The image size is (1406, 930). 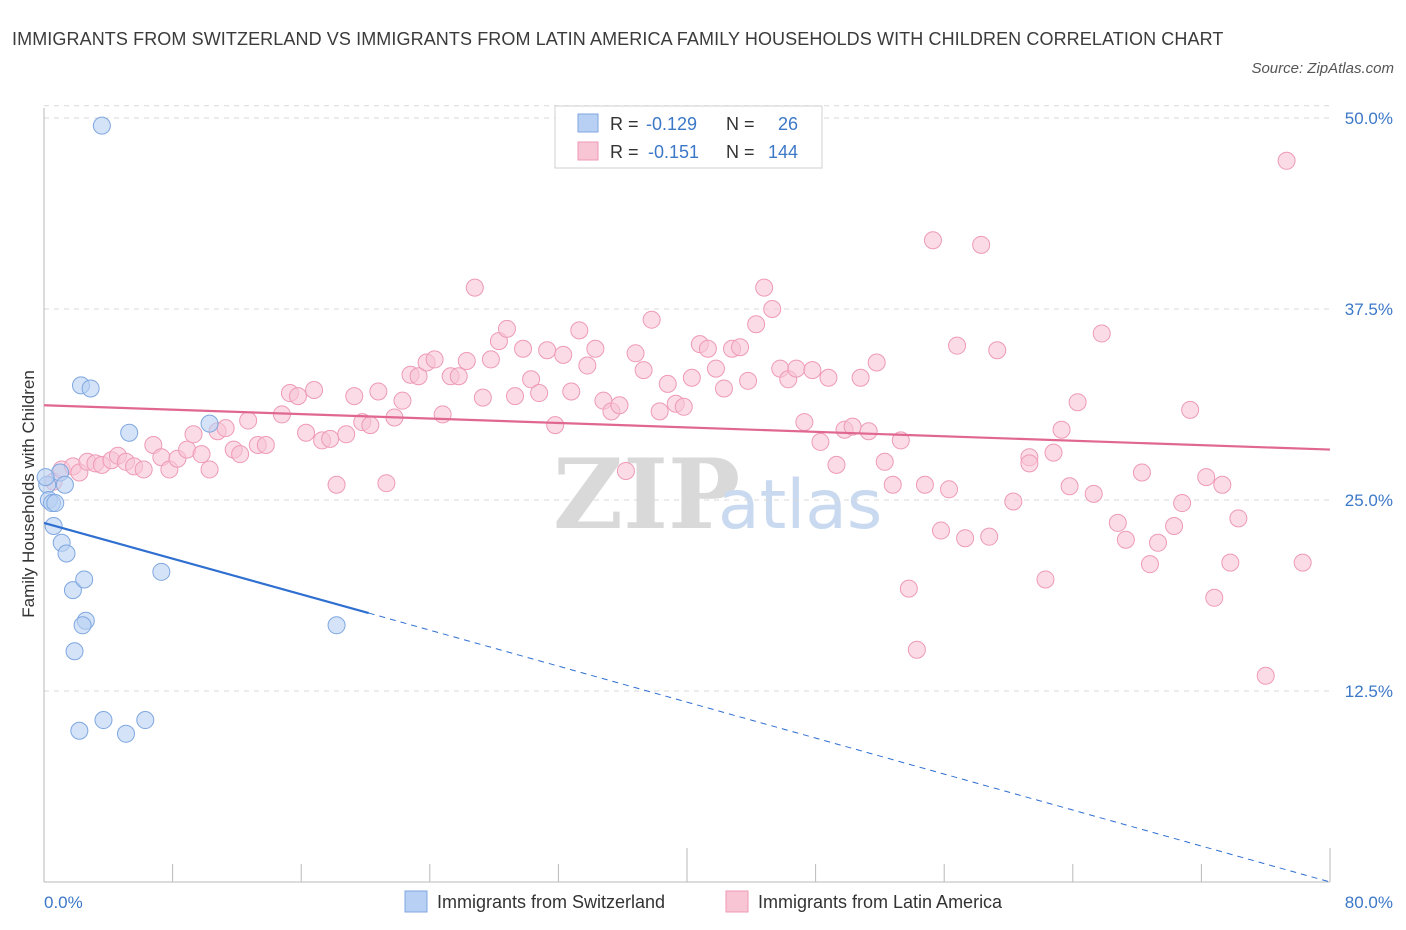 I want to click on legend-label-latin-america: Immigrants from Latin America, so click(x=880, y=902).